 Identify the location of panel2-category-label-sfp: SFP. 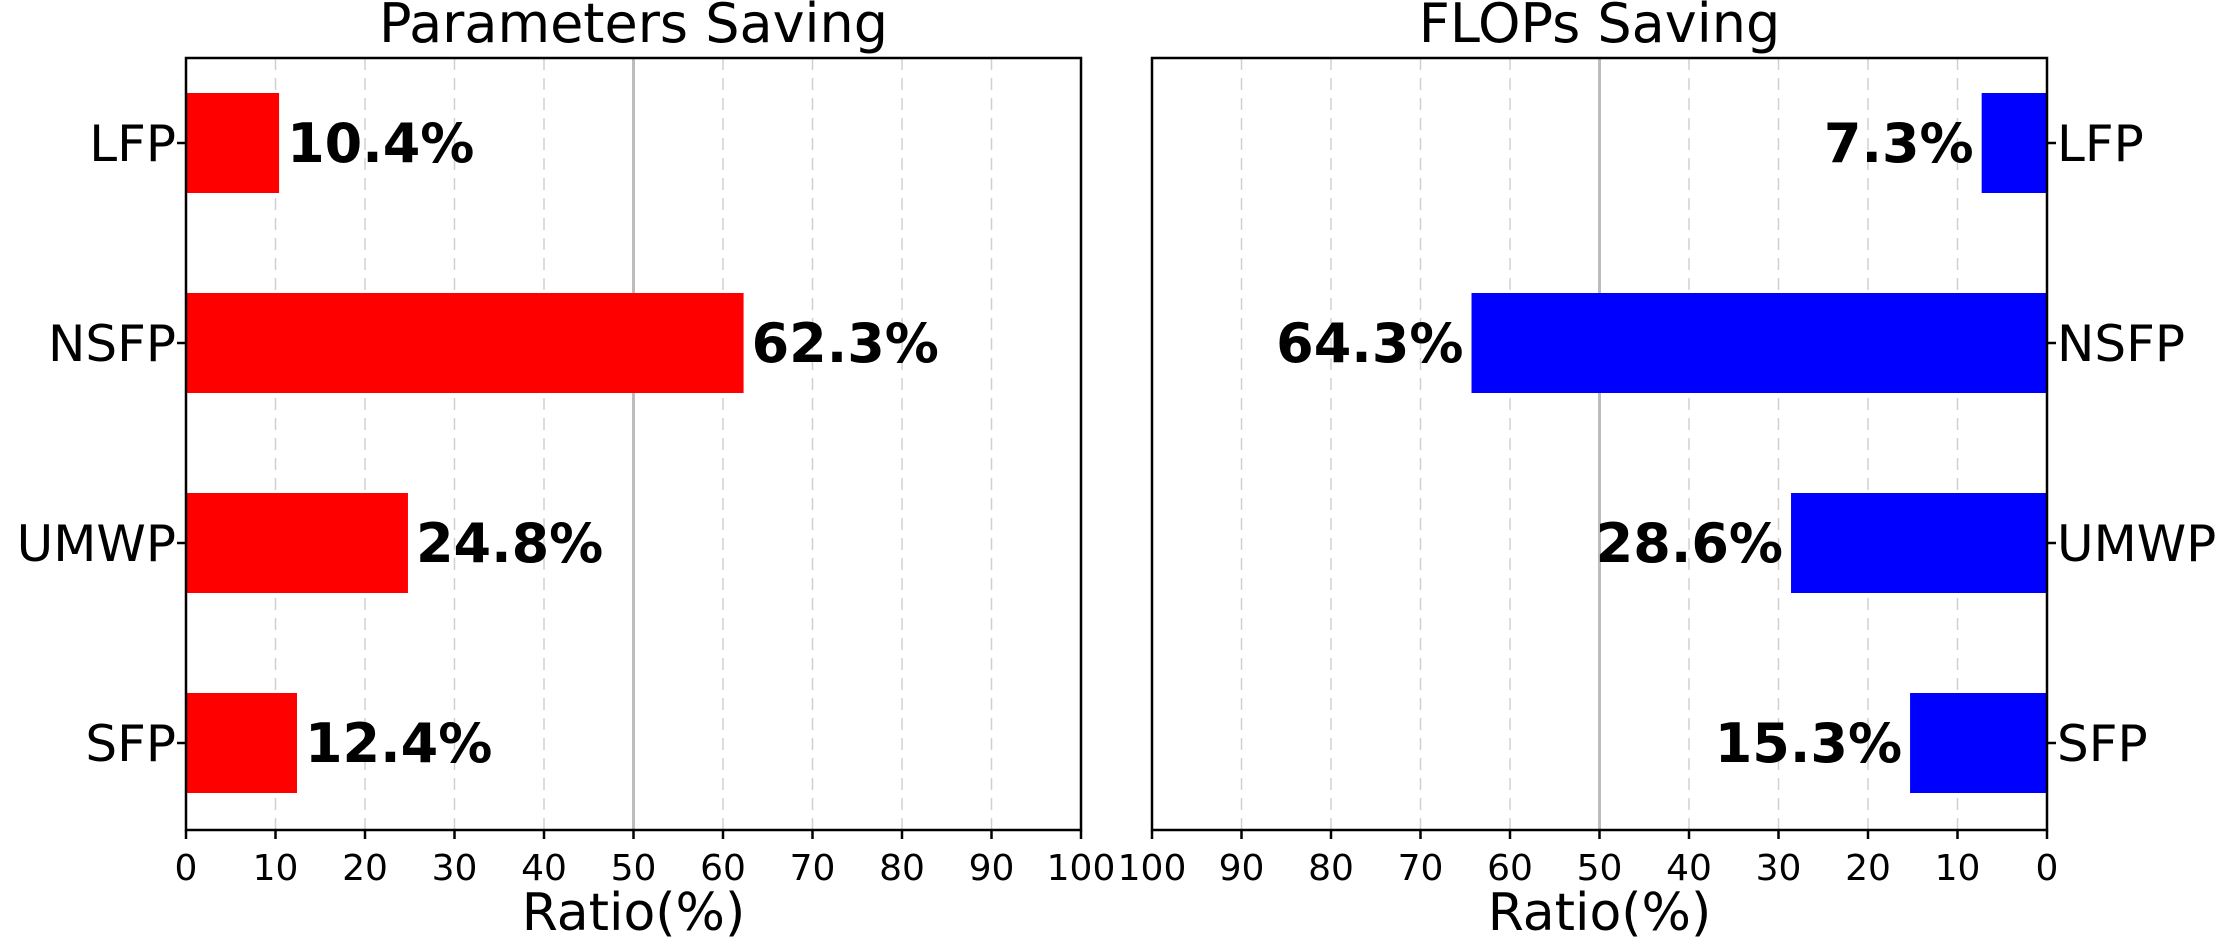
(2102, 744).